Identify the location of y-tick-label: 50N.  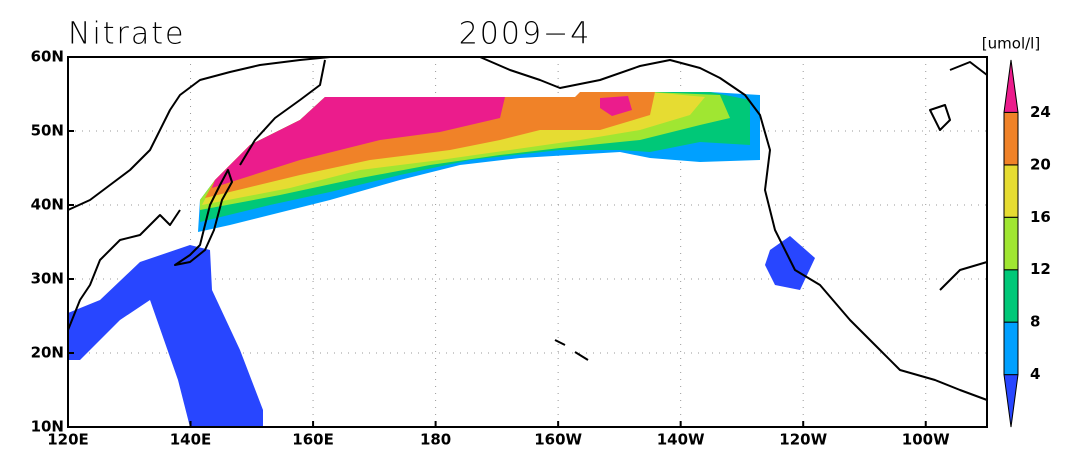
(47, 131).